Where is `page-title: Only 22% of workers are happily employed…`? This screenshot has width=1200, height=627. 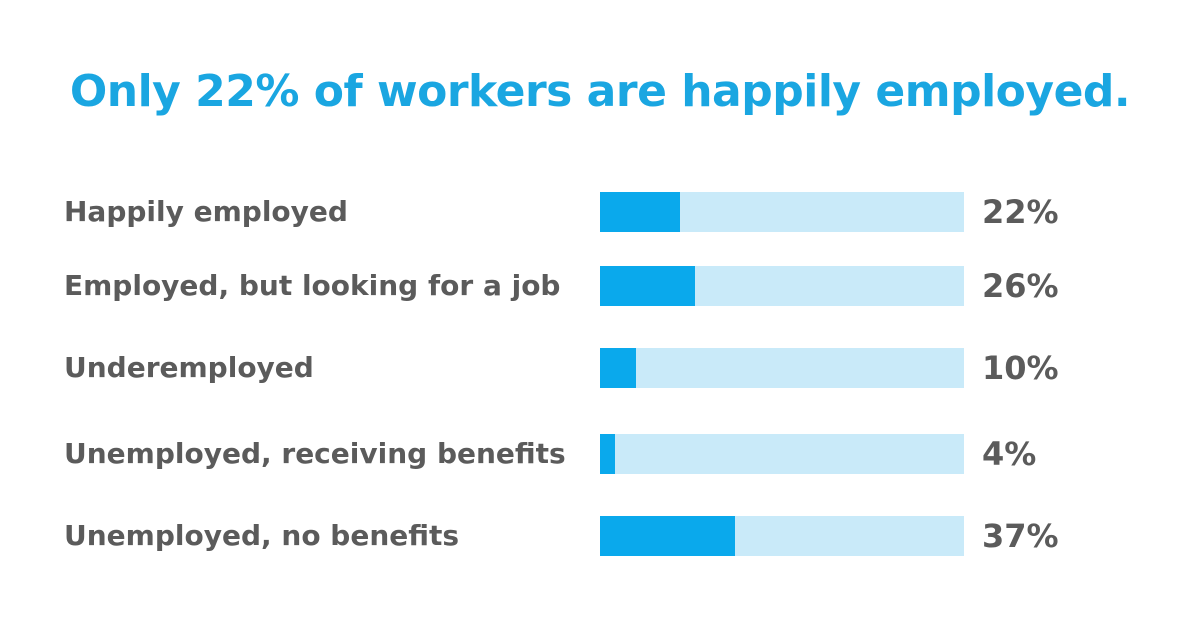
page-title: Only 22% of workers are happily employed… is located at coordinates (600, 91).